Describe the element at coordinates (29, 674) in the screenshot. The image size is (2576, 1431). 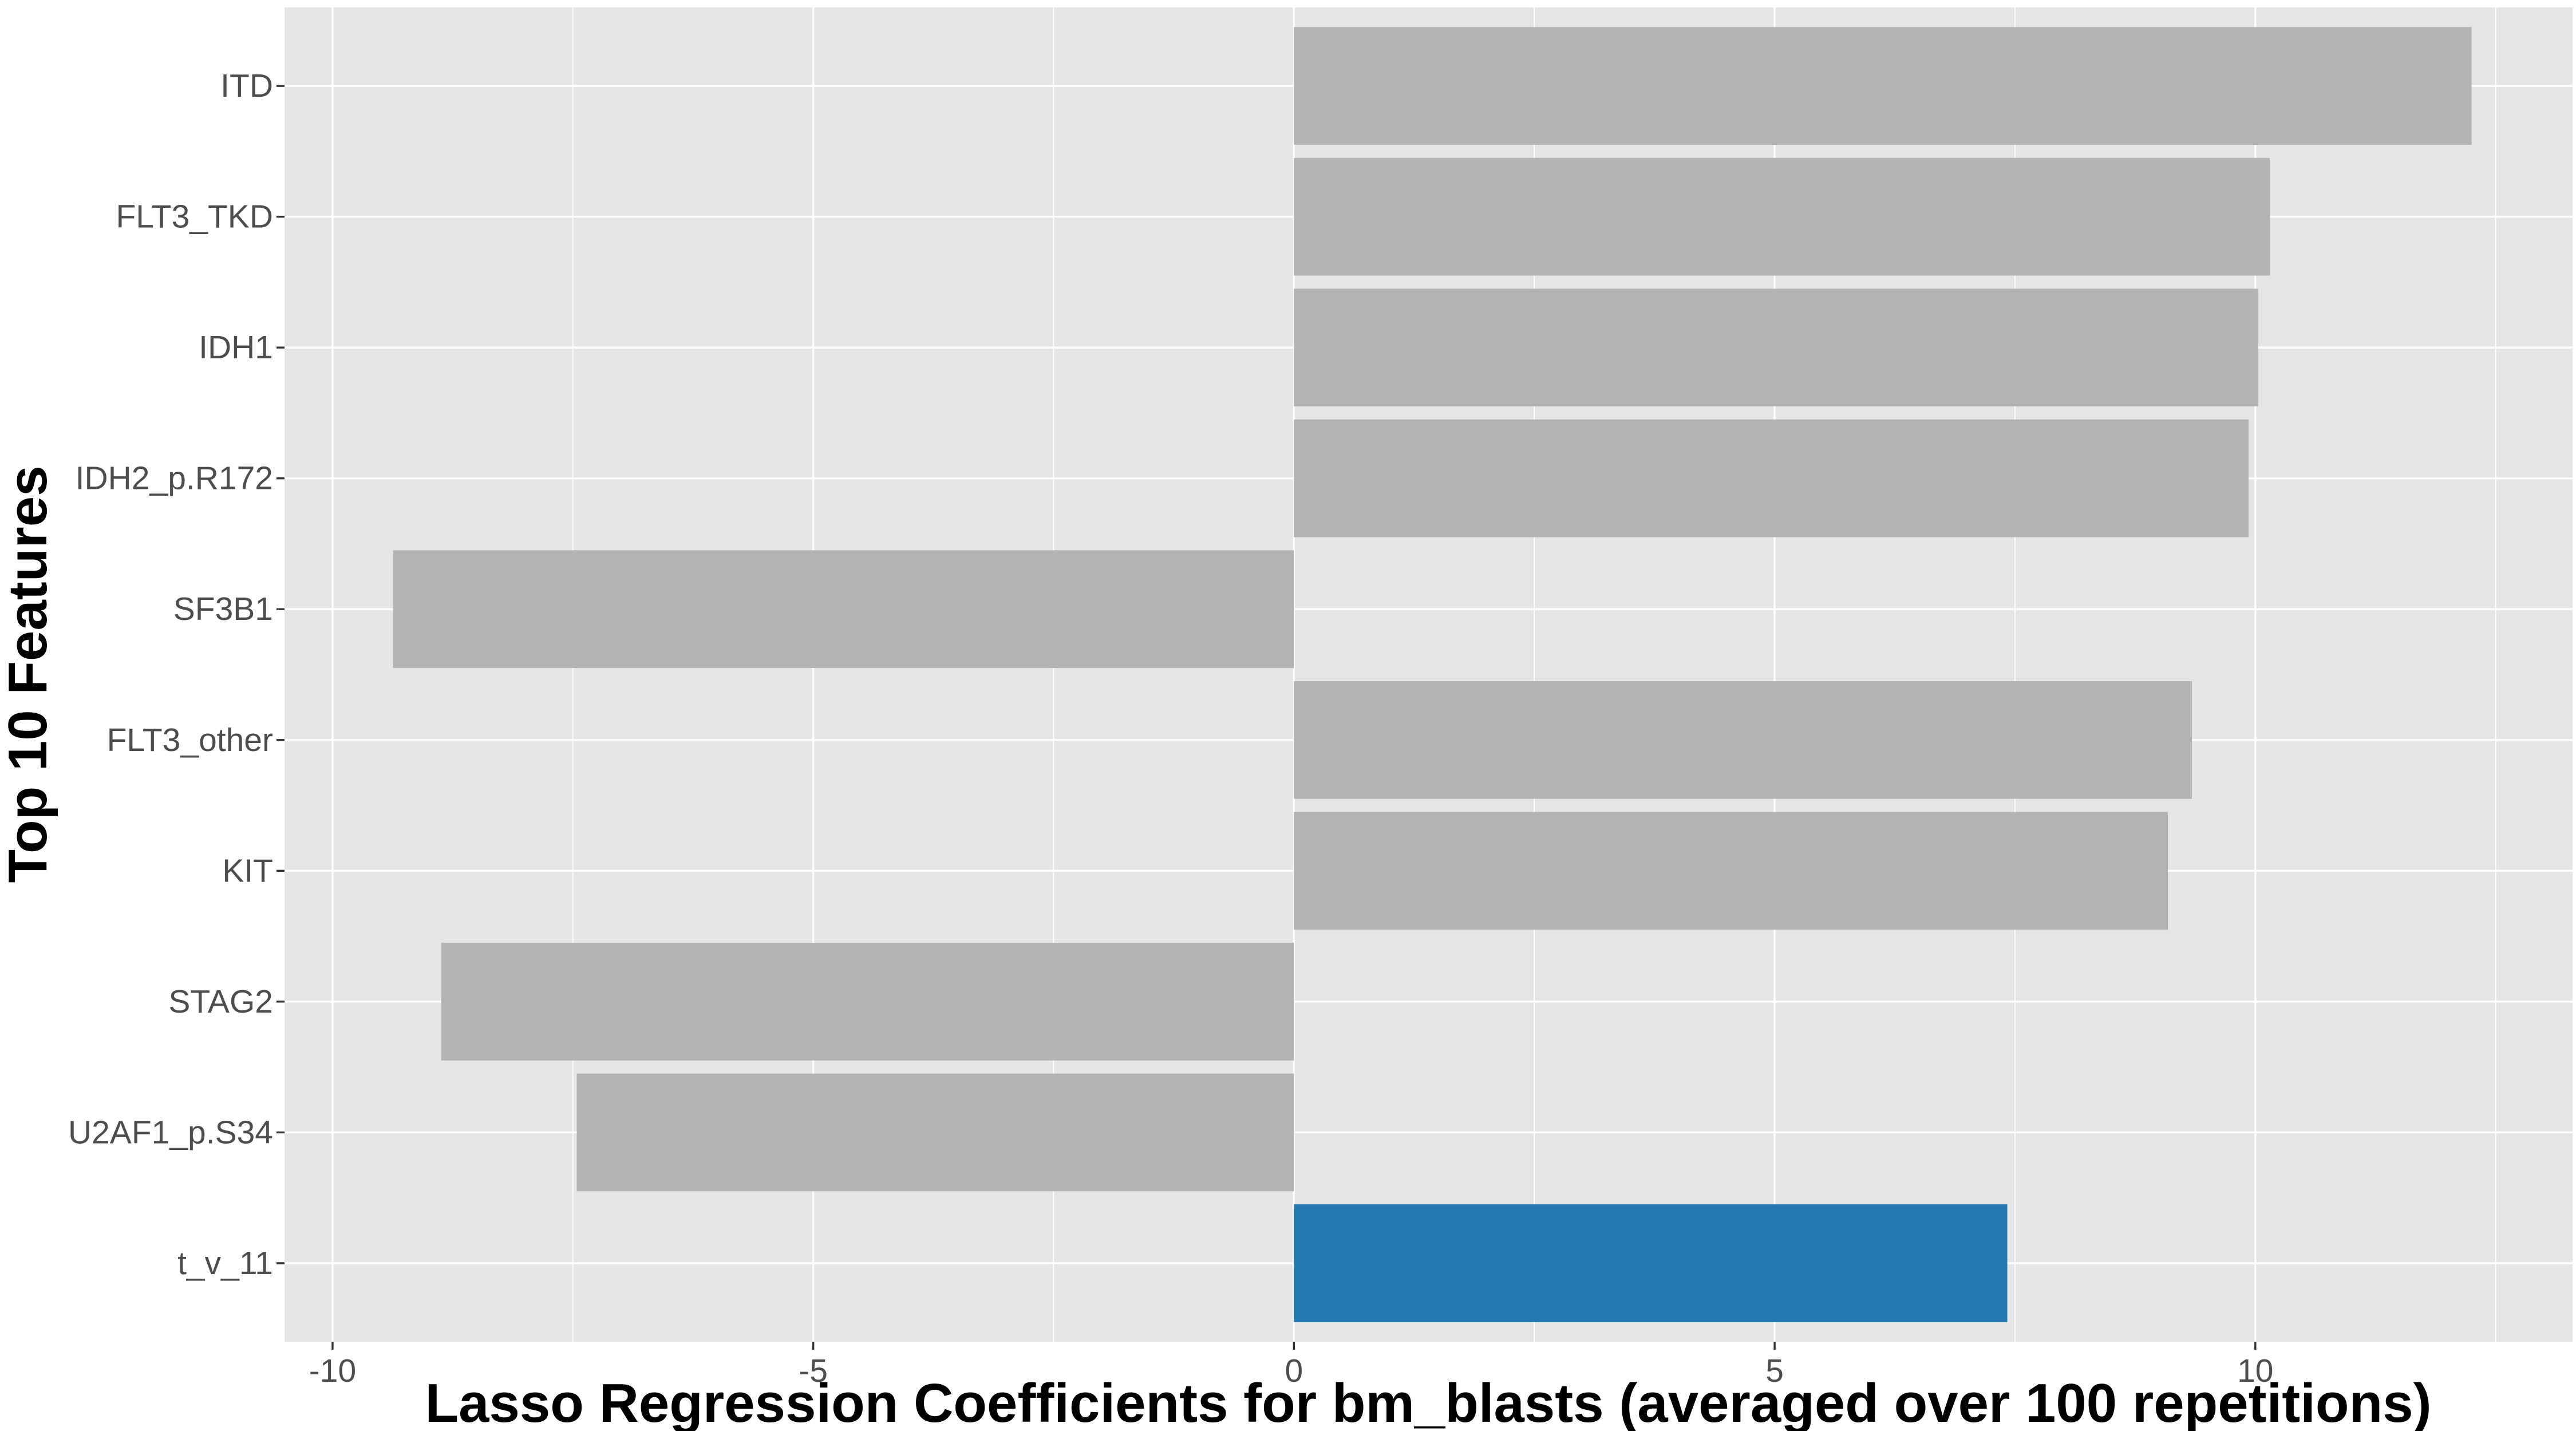
I see `y-axis-title: Top 10 Features` at that location.